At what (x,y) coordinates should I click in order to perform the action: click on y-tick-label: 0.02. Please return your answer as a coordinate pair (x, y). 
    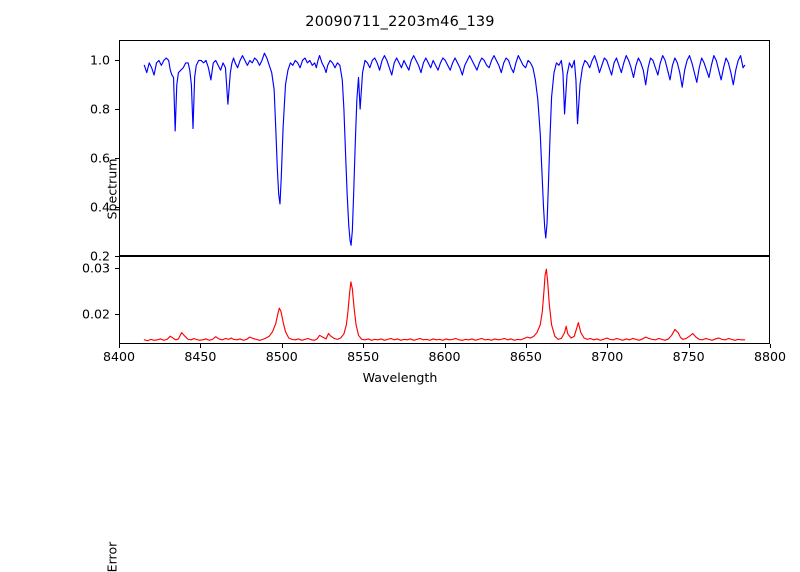
    Looking at the image, I should click on (95, 314).